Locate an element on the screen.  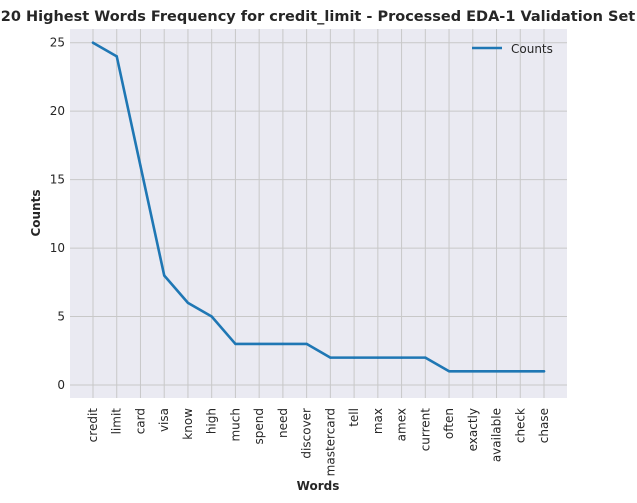
legend: Counts is located at coordinates (512, 49).